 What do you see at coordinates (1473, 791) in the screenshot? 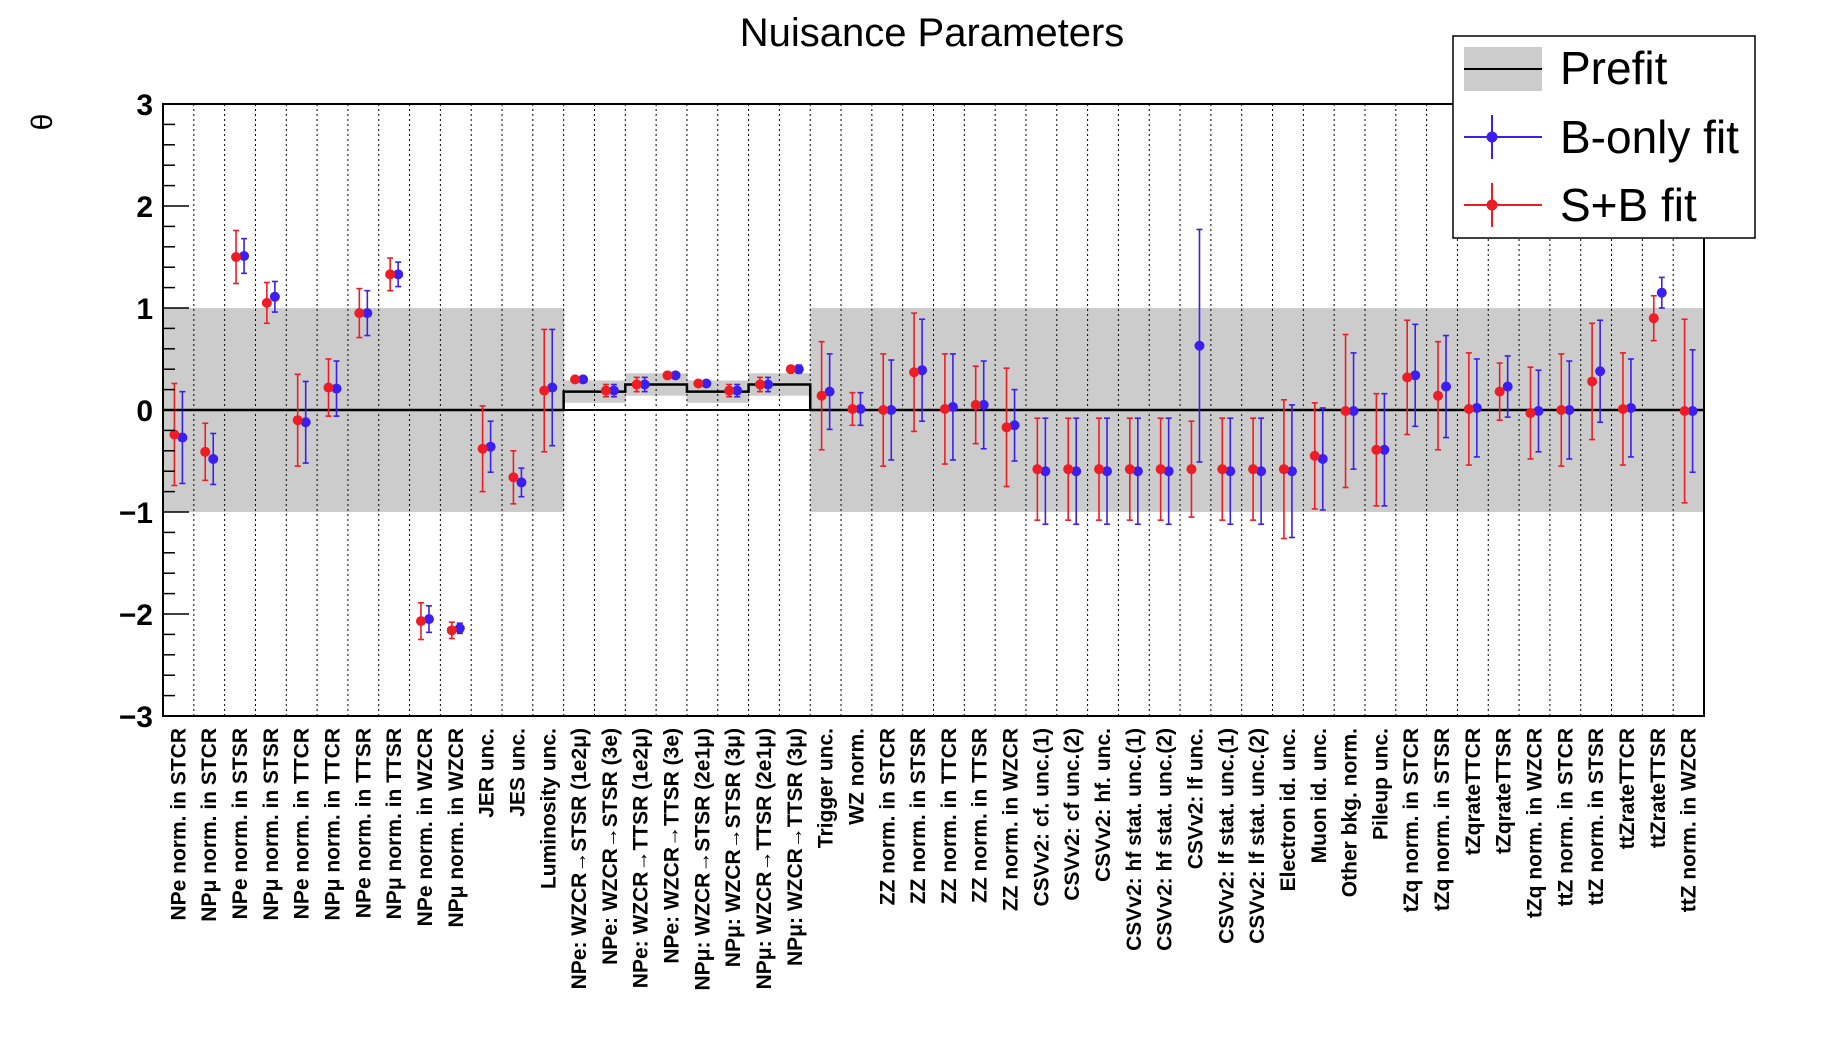
I see `x-tick-label: tZqrateTTCR` at bounding box center [1473, 791].